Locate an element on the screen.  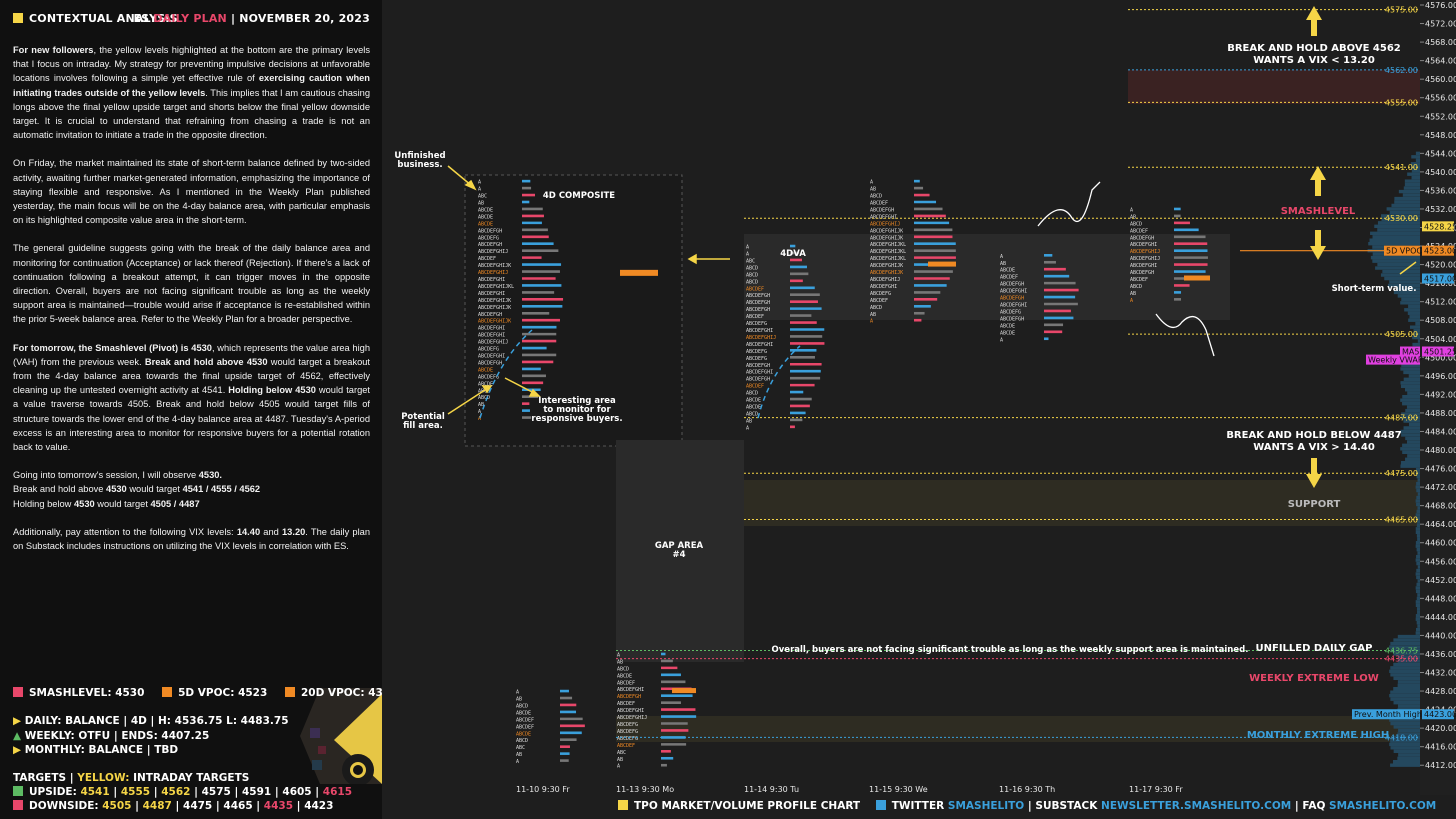
interesting-label-2: to monitor for is located at coordinates (577, 410).